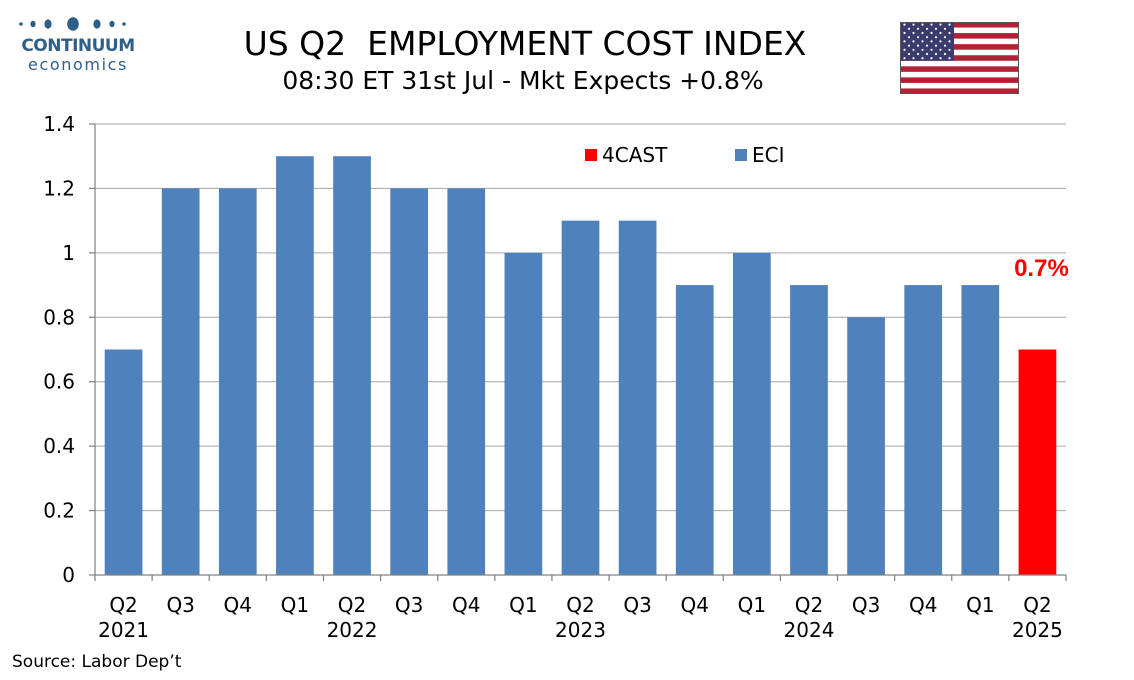 The height and width of the screenshot is (680, 1134). Describe the element at coordinates (591, 155) in the screenshot. I see `legend-swatch-4cast` at that location.